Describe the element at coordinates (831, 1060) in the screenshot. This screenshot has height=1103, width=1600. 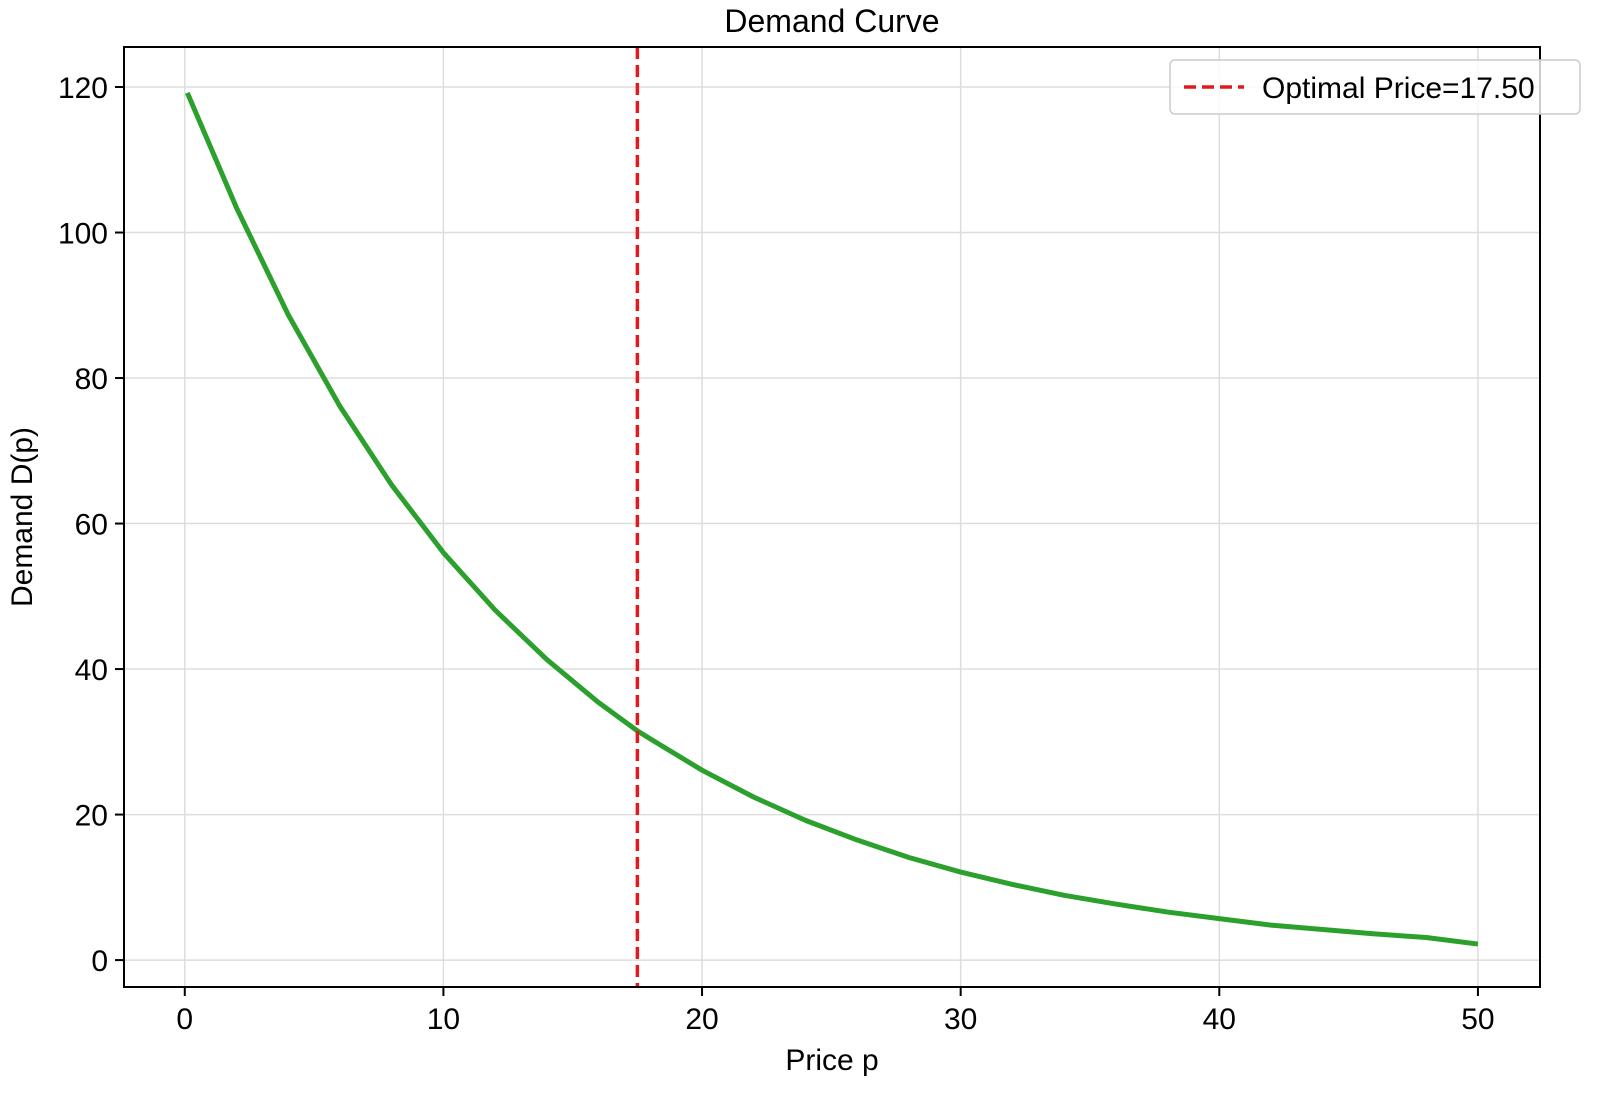
I see `x-axis-title: Price p` at that location.